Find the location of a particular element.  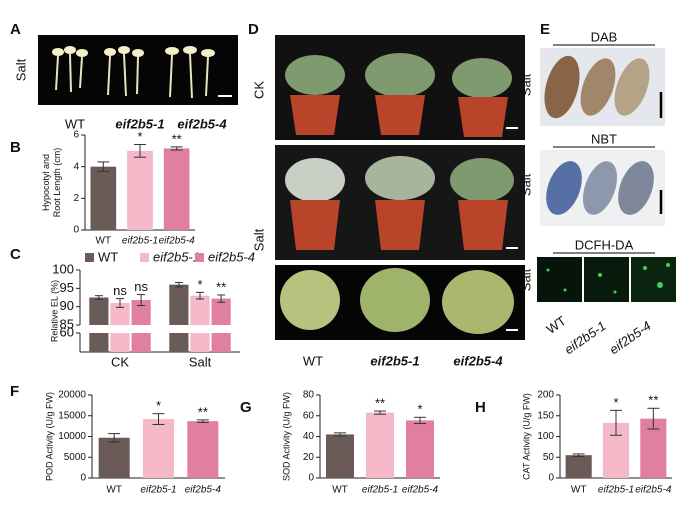

y-tick-label: 90 is located at coordinates (67, 305).